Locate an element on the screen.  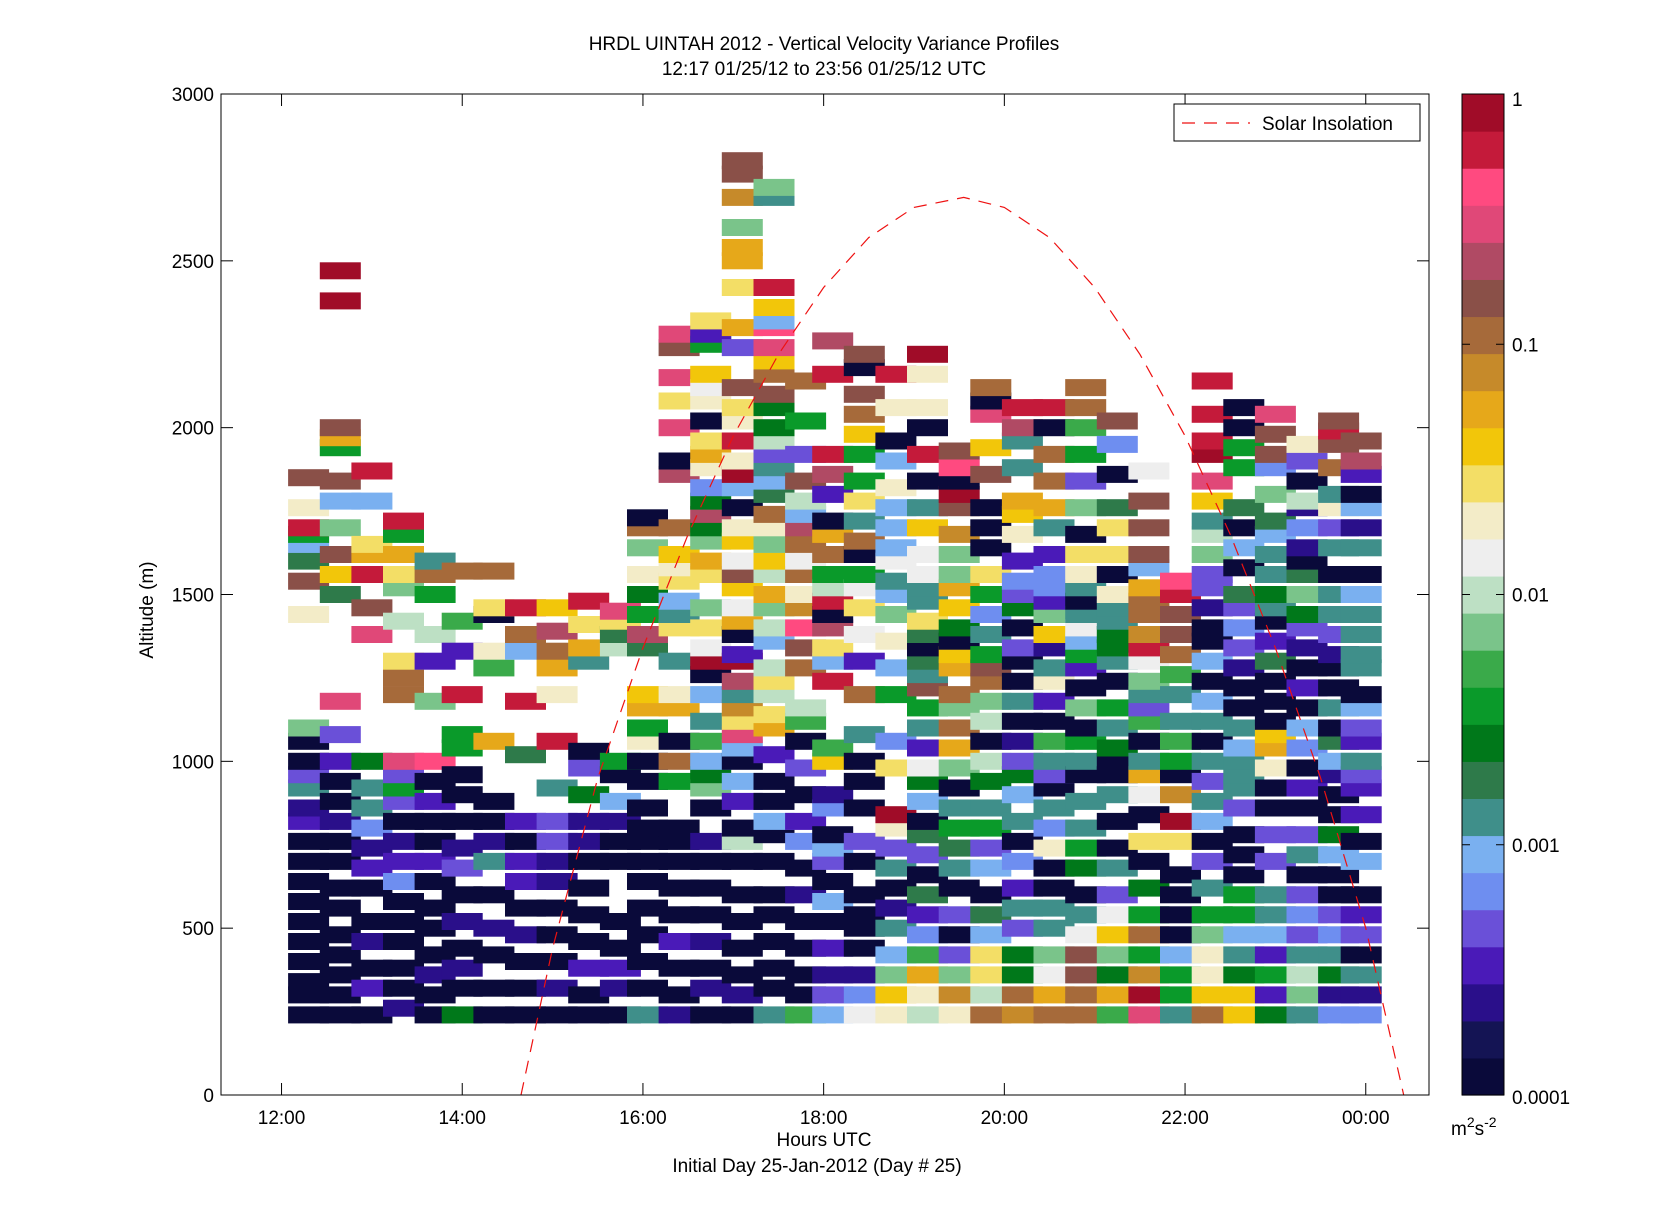
x-tick-label: 22:00 is located at coordinates (1185, 1118).